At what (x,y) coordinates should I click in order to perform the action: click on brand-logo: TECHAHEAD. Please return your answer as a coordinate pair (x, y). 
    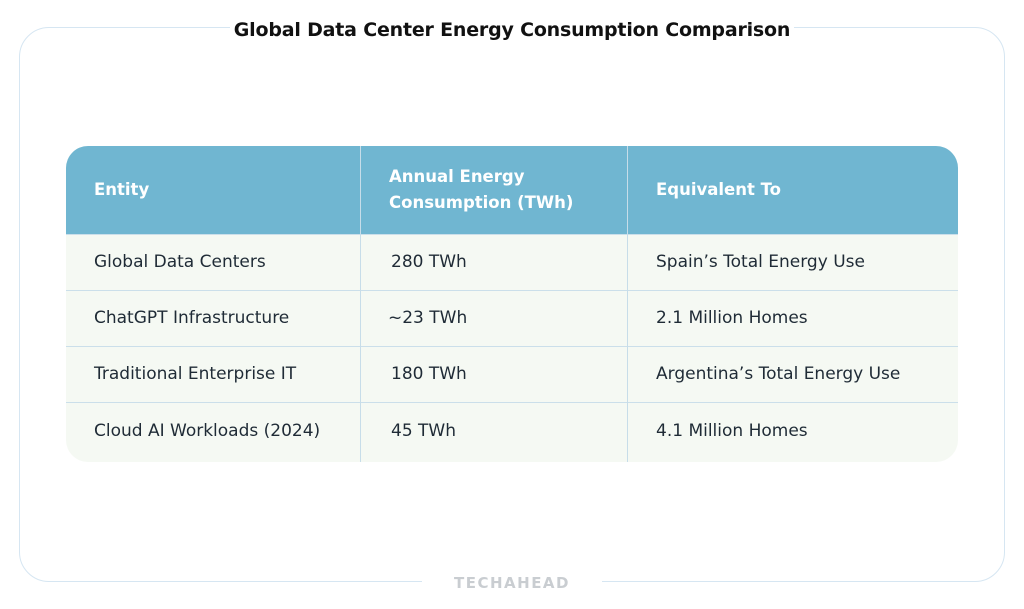
    Looking at the image, I should click on (512, 583).